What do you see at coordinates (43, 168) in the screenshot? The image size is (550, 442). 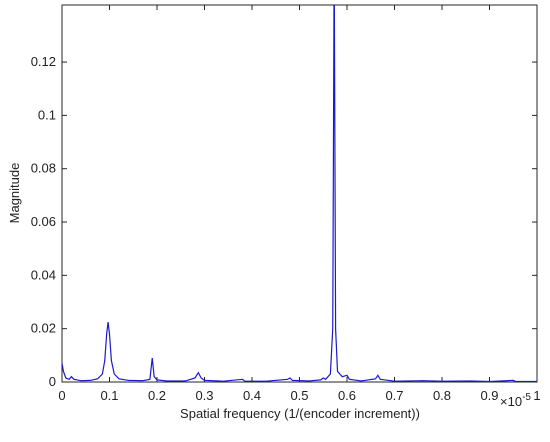 I see `y-tick-label: 0.08` at bounding box center [43, 168].